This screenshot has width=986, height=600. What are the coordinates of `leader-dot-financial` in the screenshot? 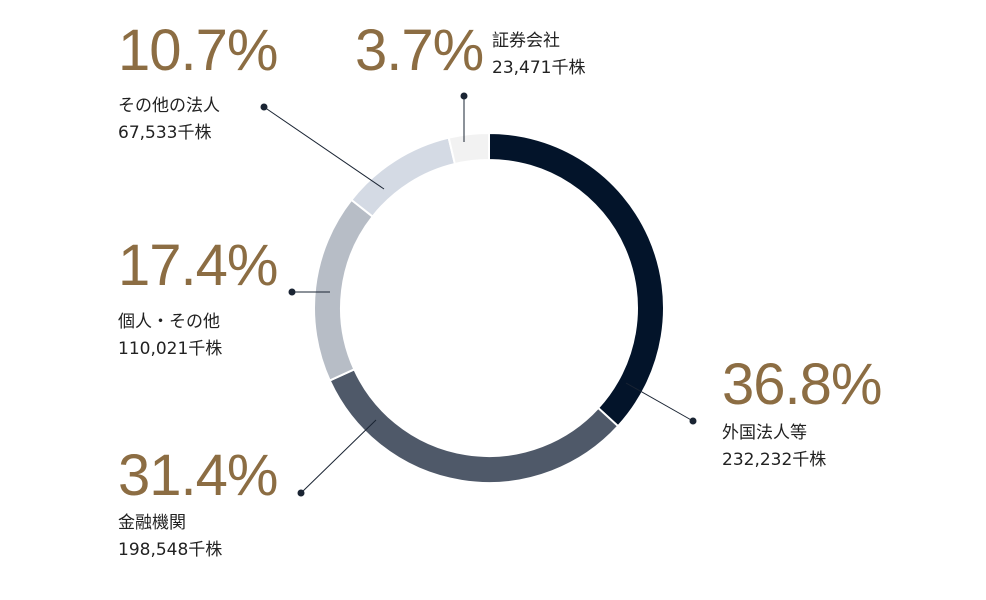 It's located at (301, 493).